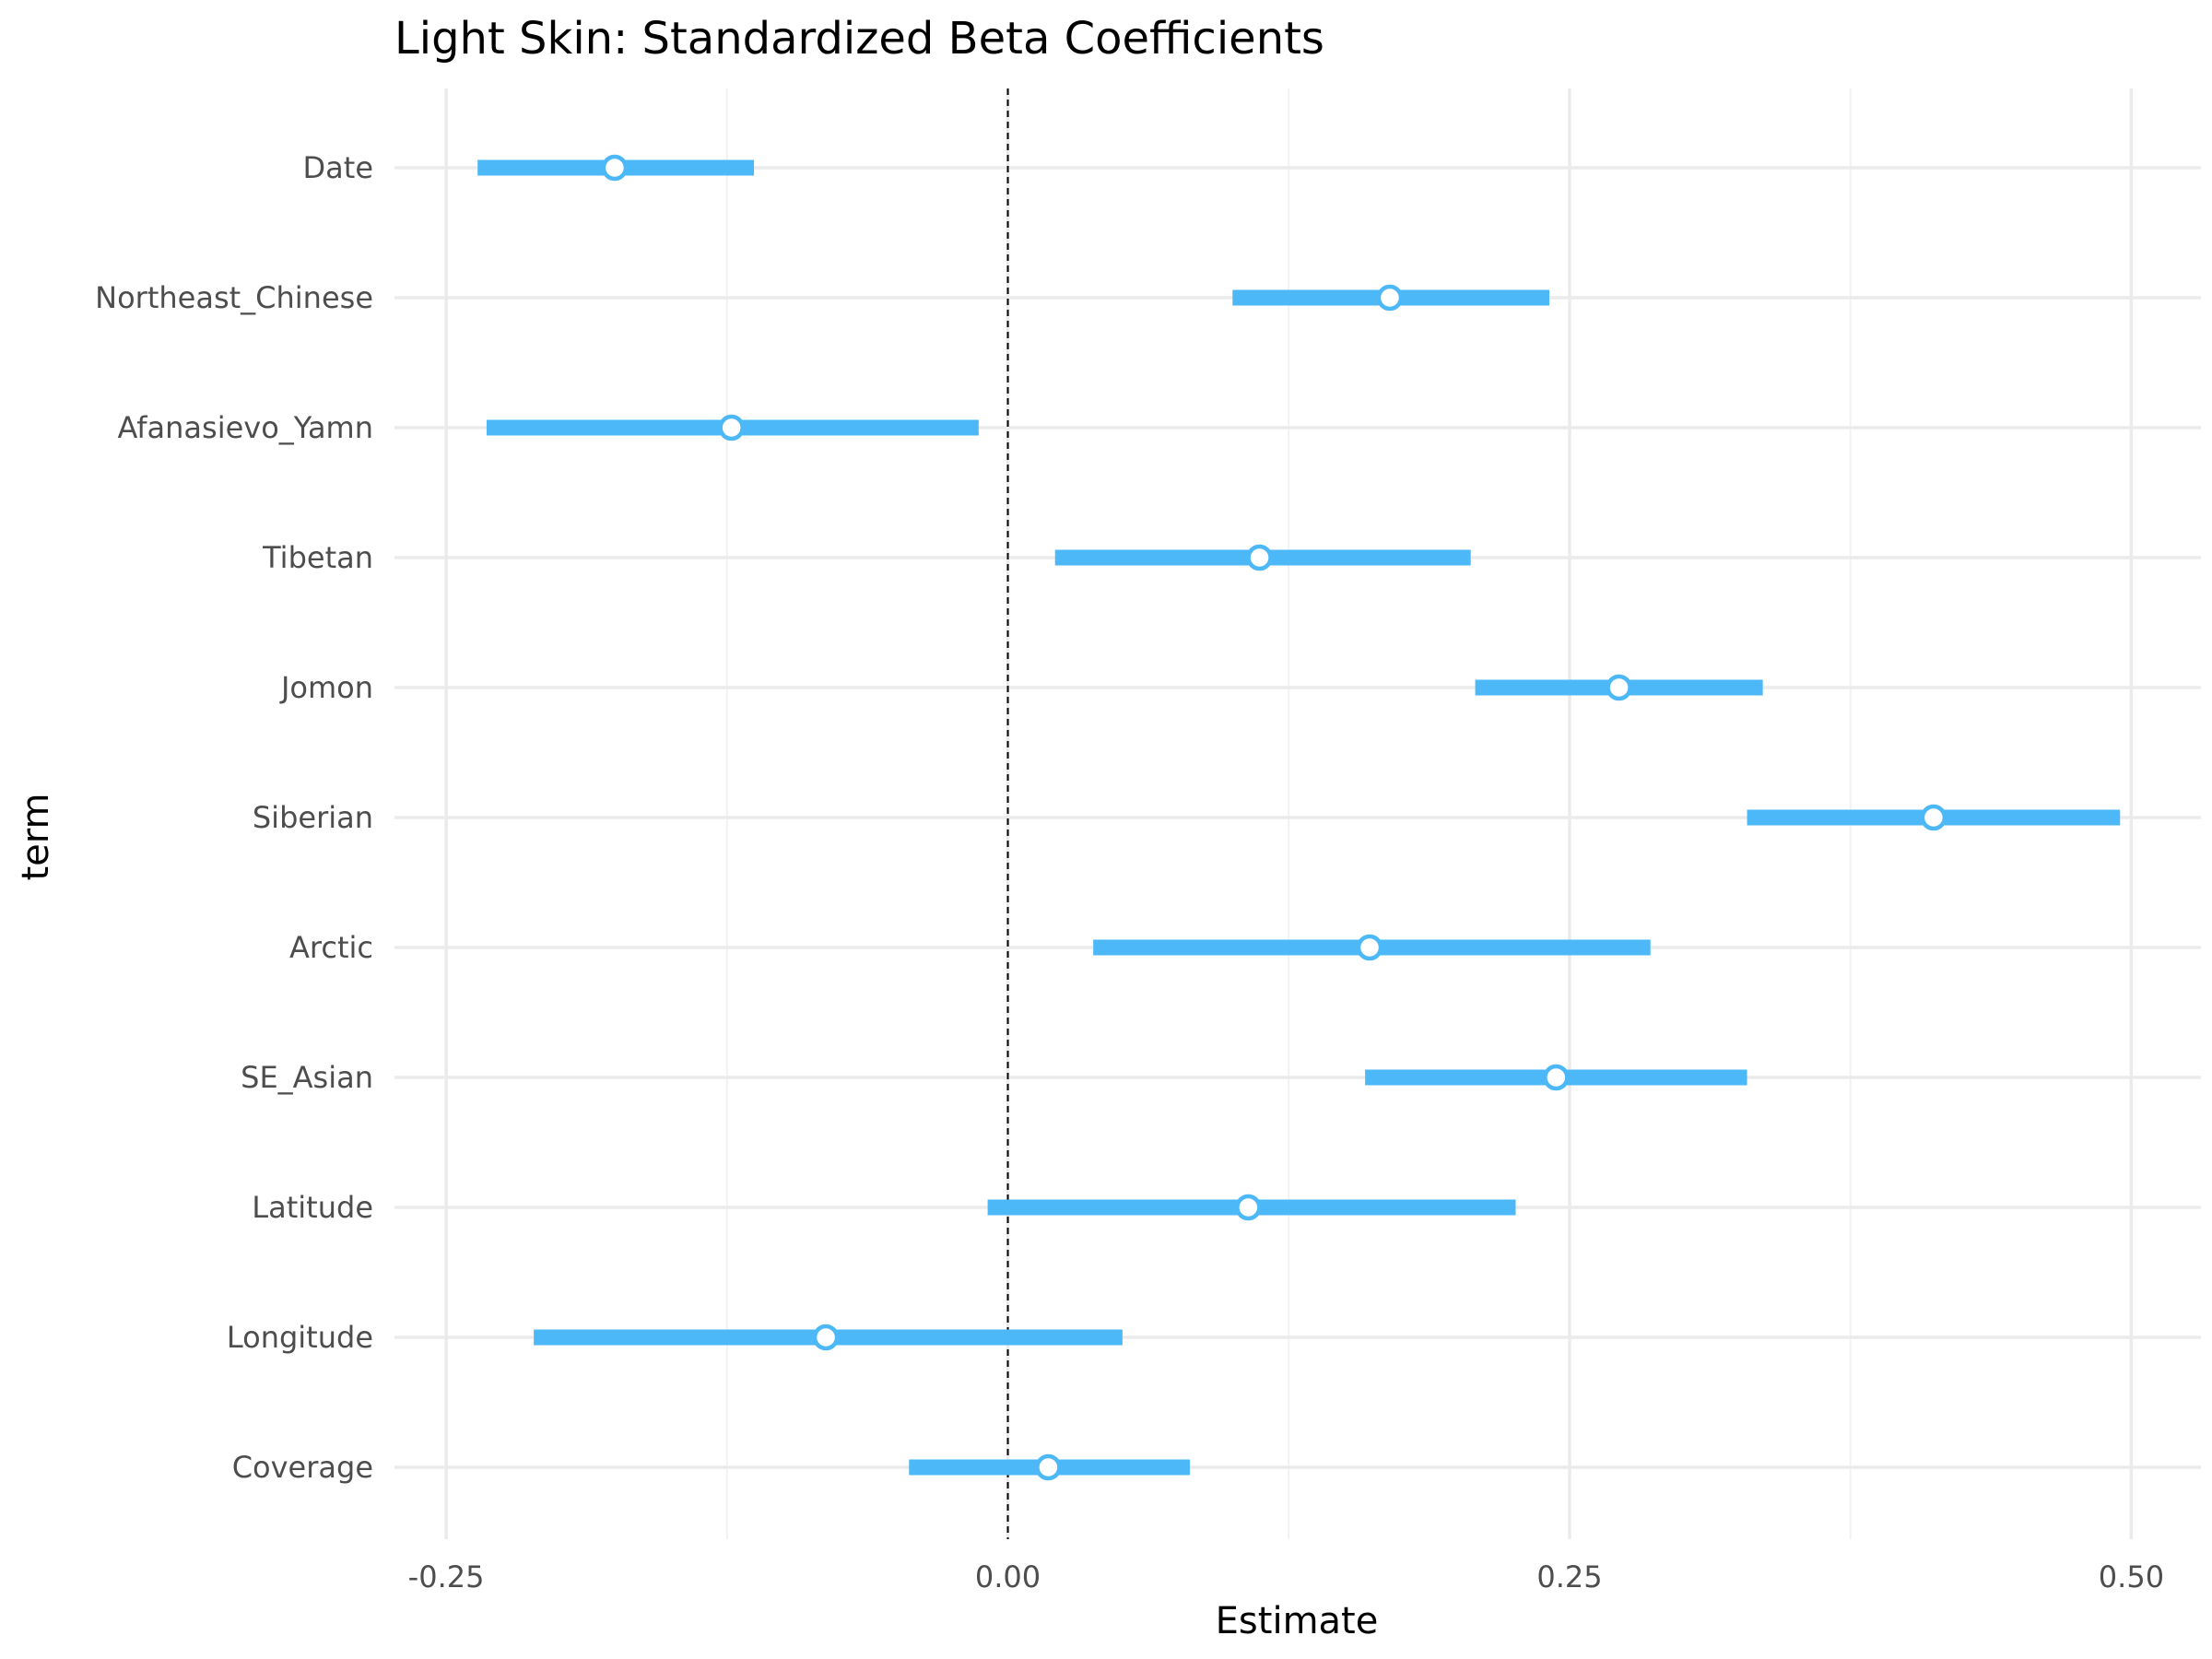 This screenshot has height=1659, width=2212. I want to click on y-tick-label: Jomon, so click(326, 687).